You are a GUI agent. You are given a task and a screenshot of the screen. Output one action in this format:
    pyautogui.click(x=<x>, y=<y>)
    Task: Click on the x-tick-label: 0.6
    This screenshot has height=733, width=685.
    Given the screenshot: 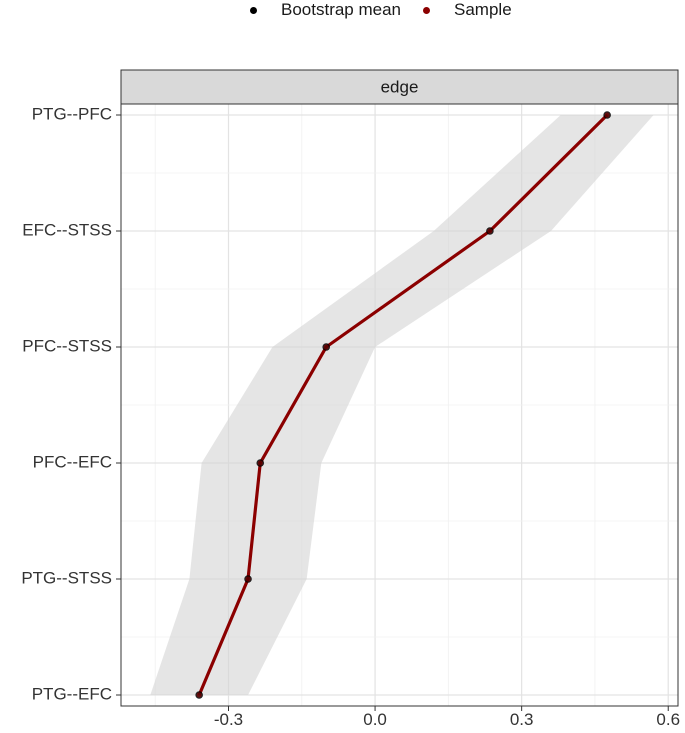 What is the action you would take?
    pyautogui.click(x=668, y=719)
    